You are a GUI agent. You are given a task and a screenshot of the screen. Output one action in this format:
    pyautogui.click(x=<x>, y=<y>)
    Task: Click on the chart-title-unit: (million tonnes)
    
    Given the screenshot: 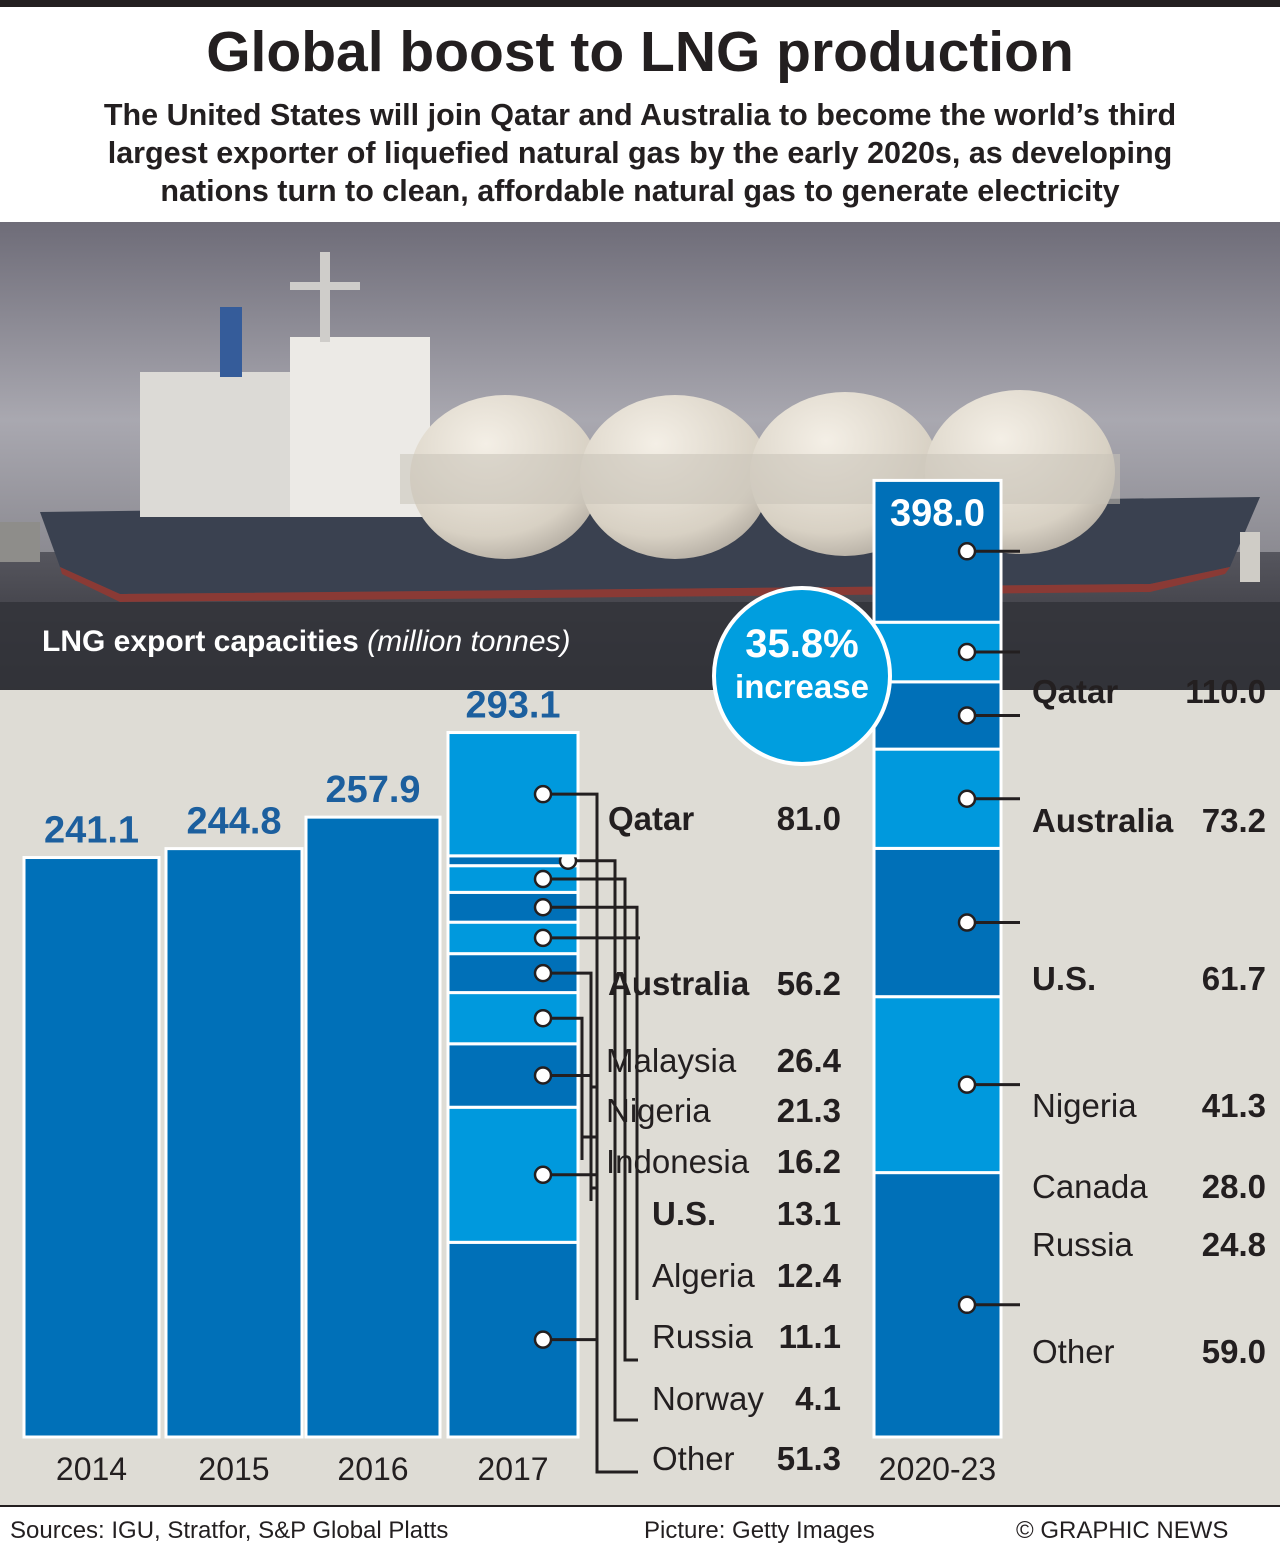 What is the action you would take?
    pyautogui.click(x=469, y=641)
    